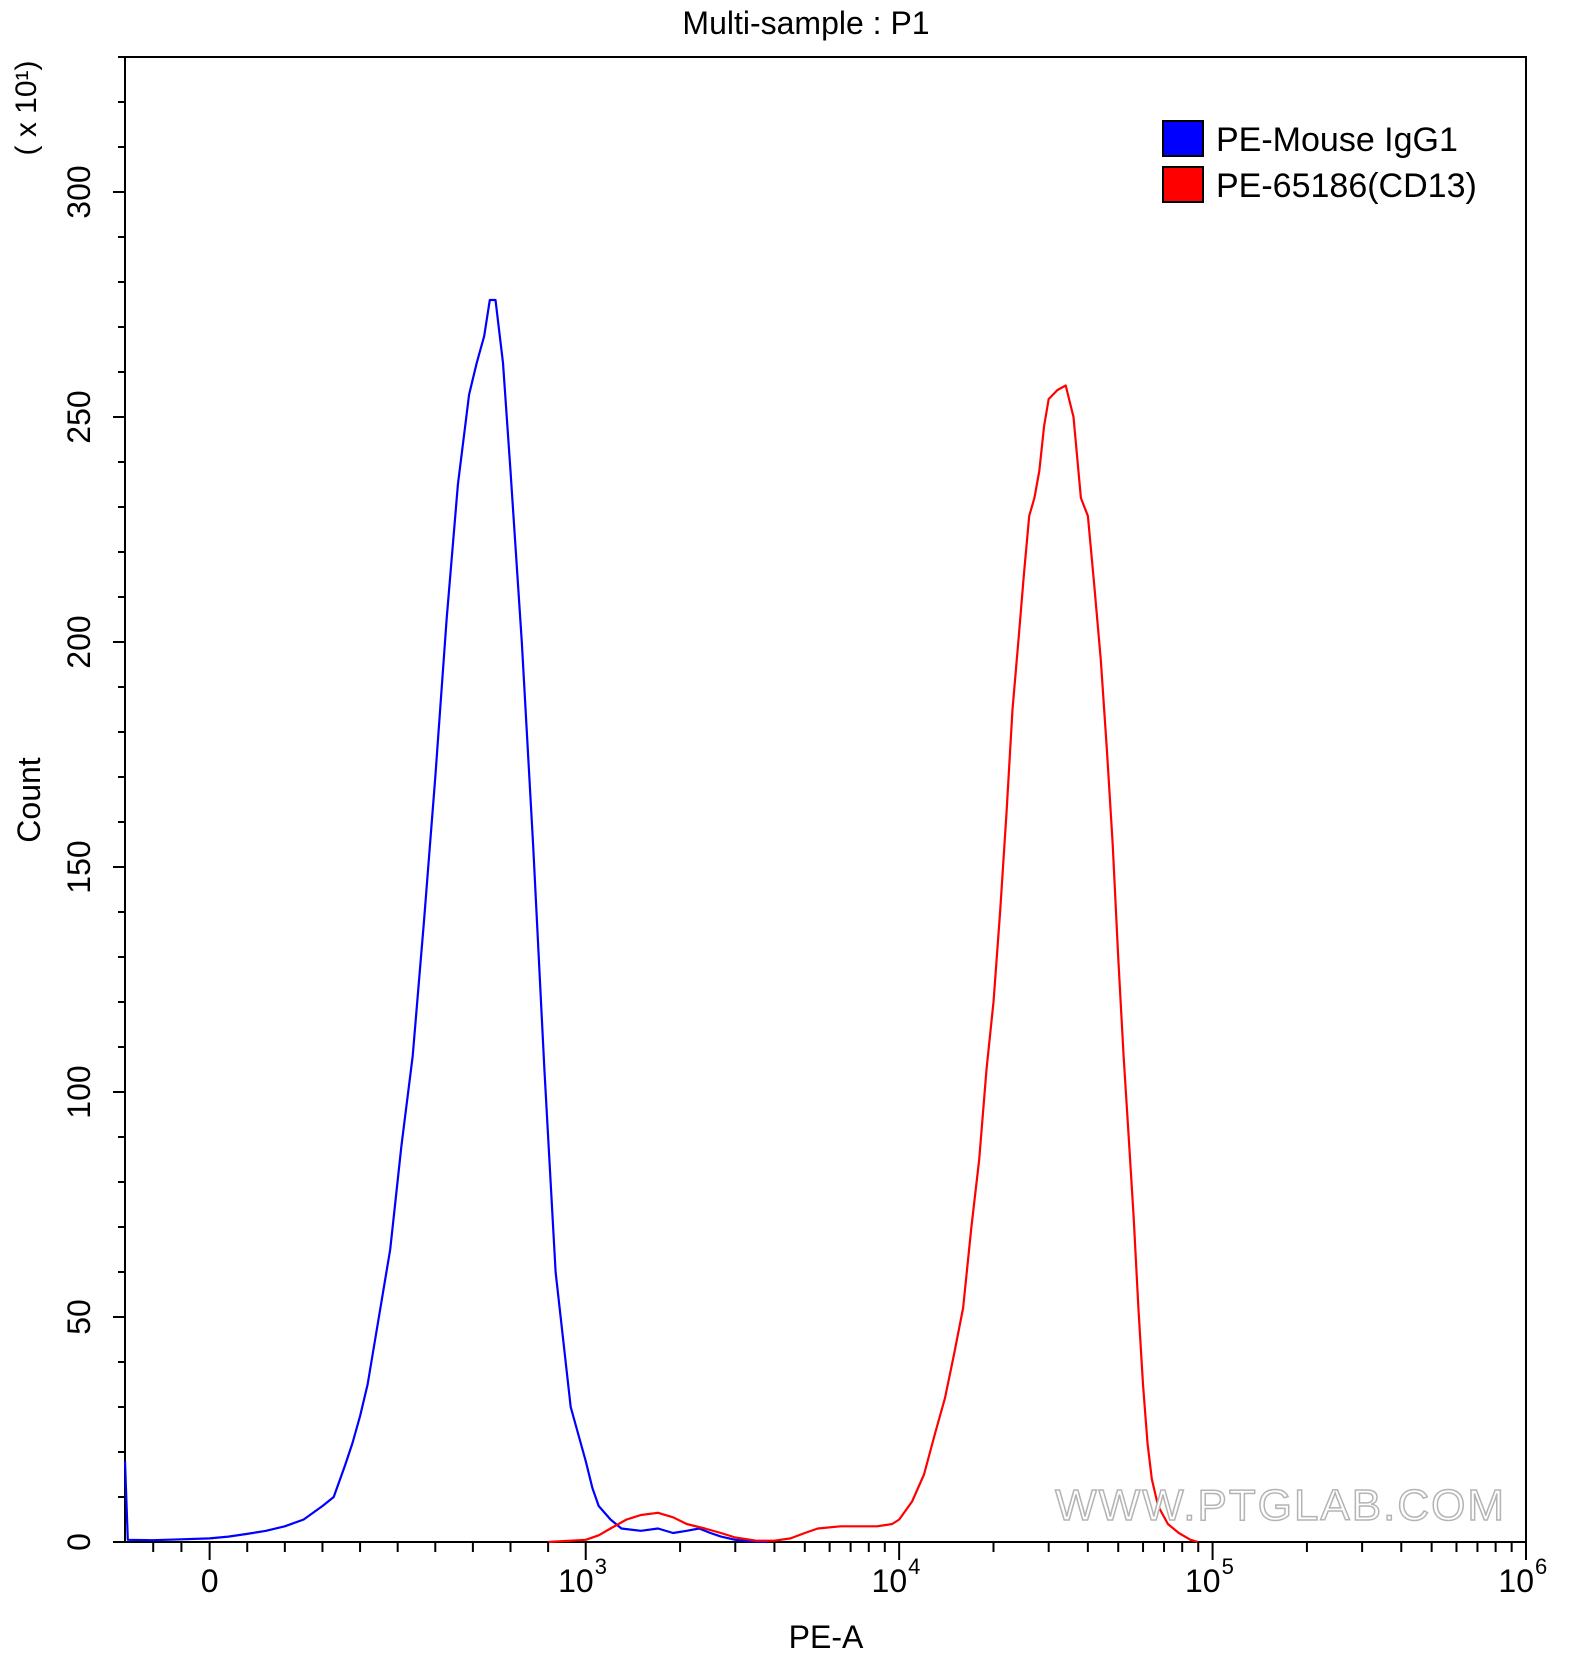  Describe the element at coordinates (29, 800) in the screenshot. I see `y-axis-label: Count` at that location.